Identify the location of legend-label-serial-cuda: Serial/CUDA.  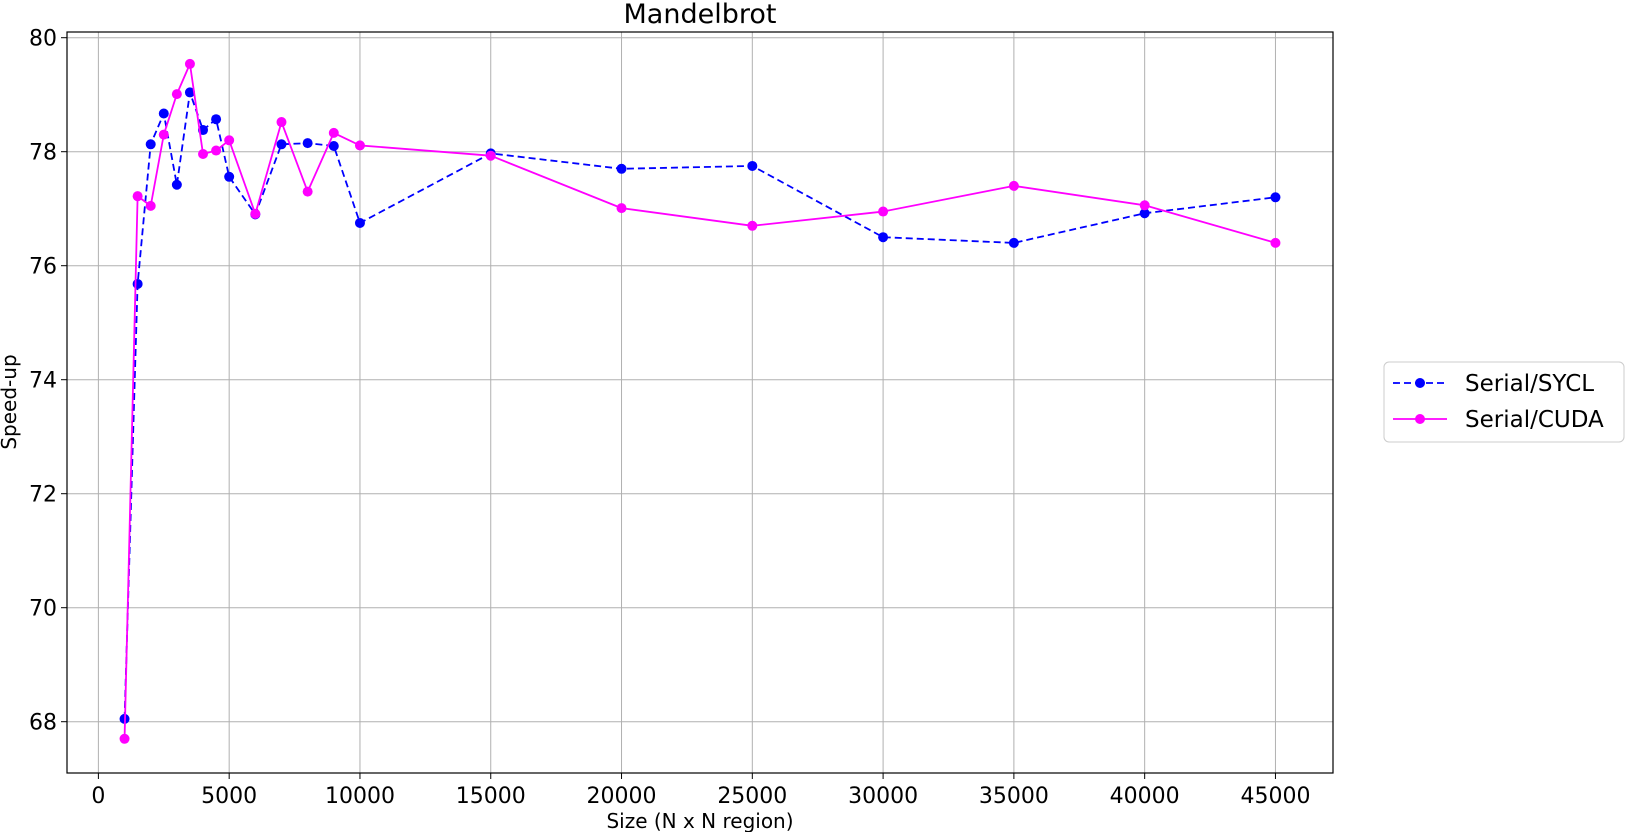
(1534, 420).